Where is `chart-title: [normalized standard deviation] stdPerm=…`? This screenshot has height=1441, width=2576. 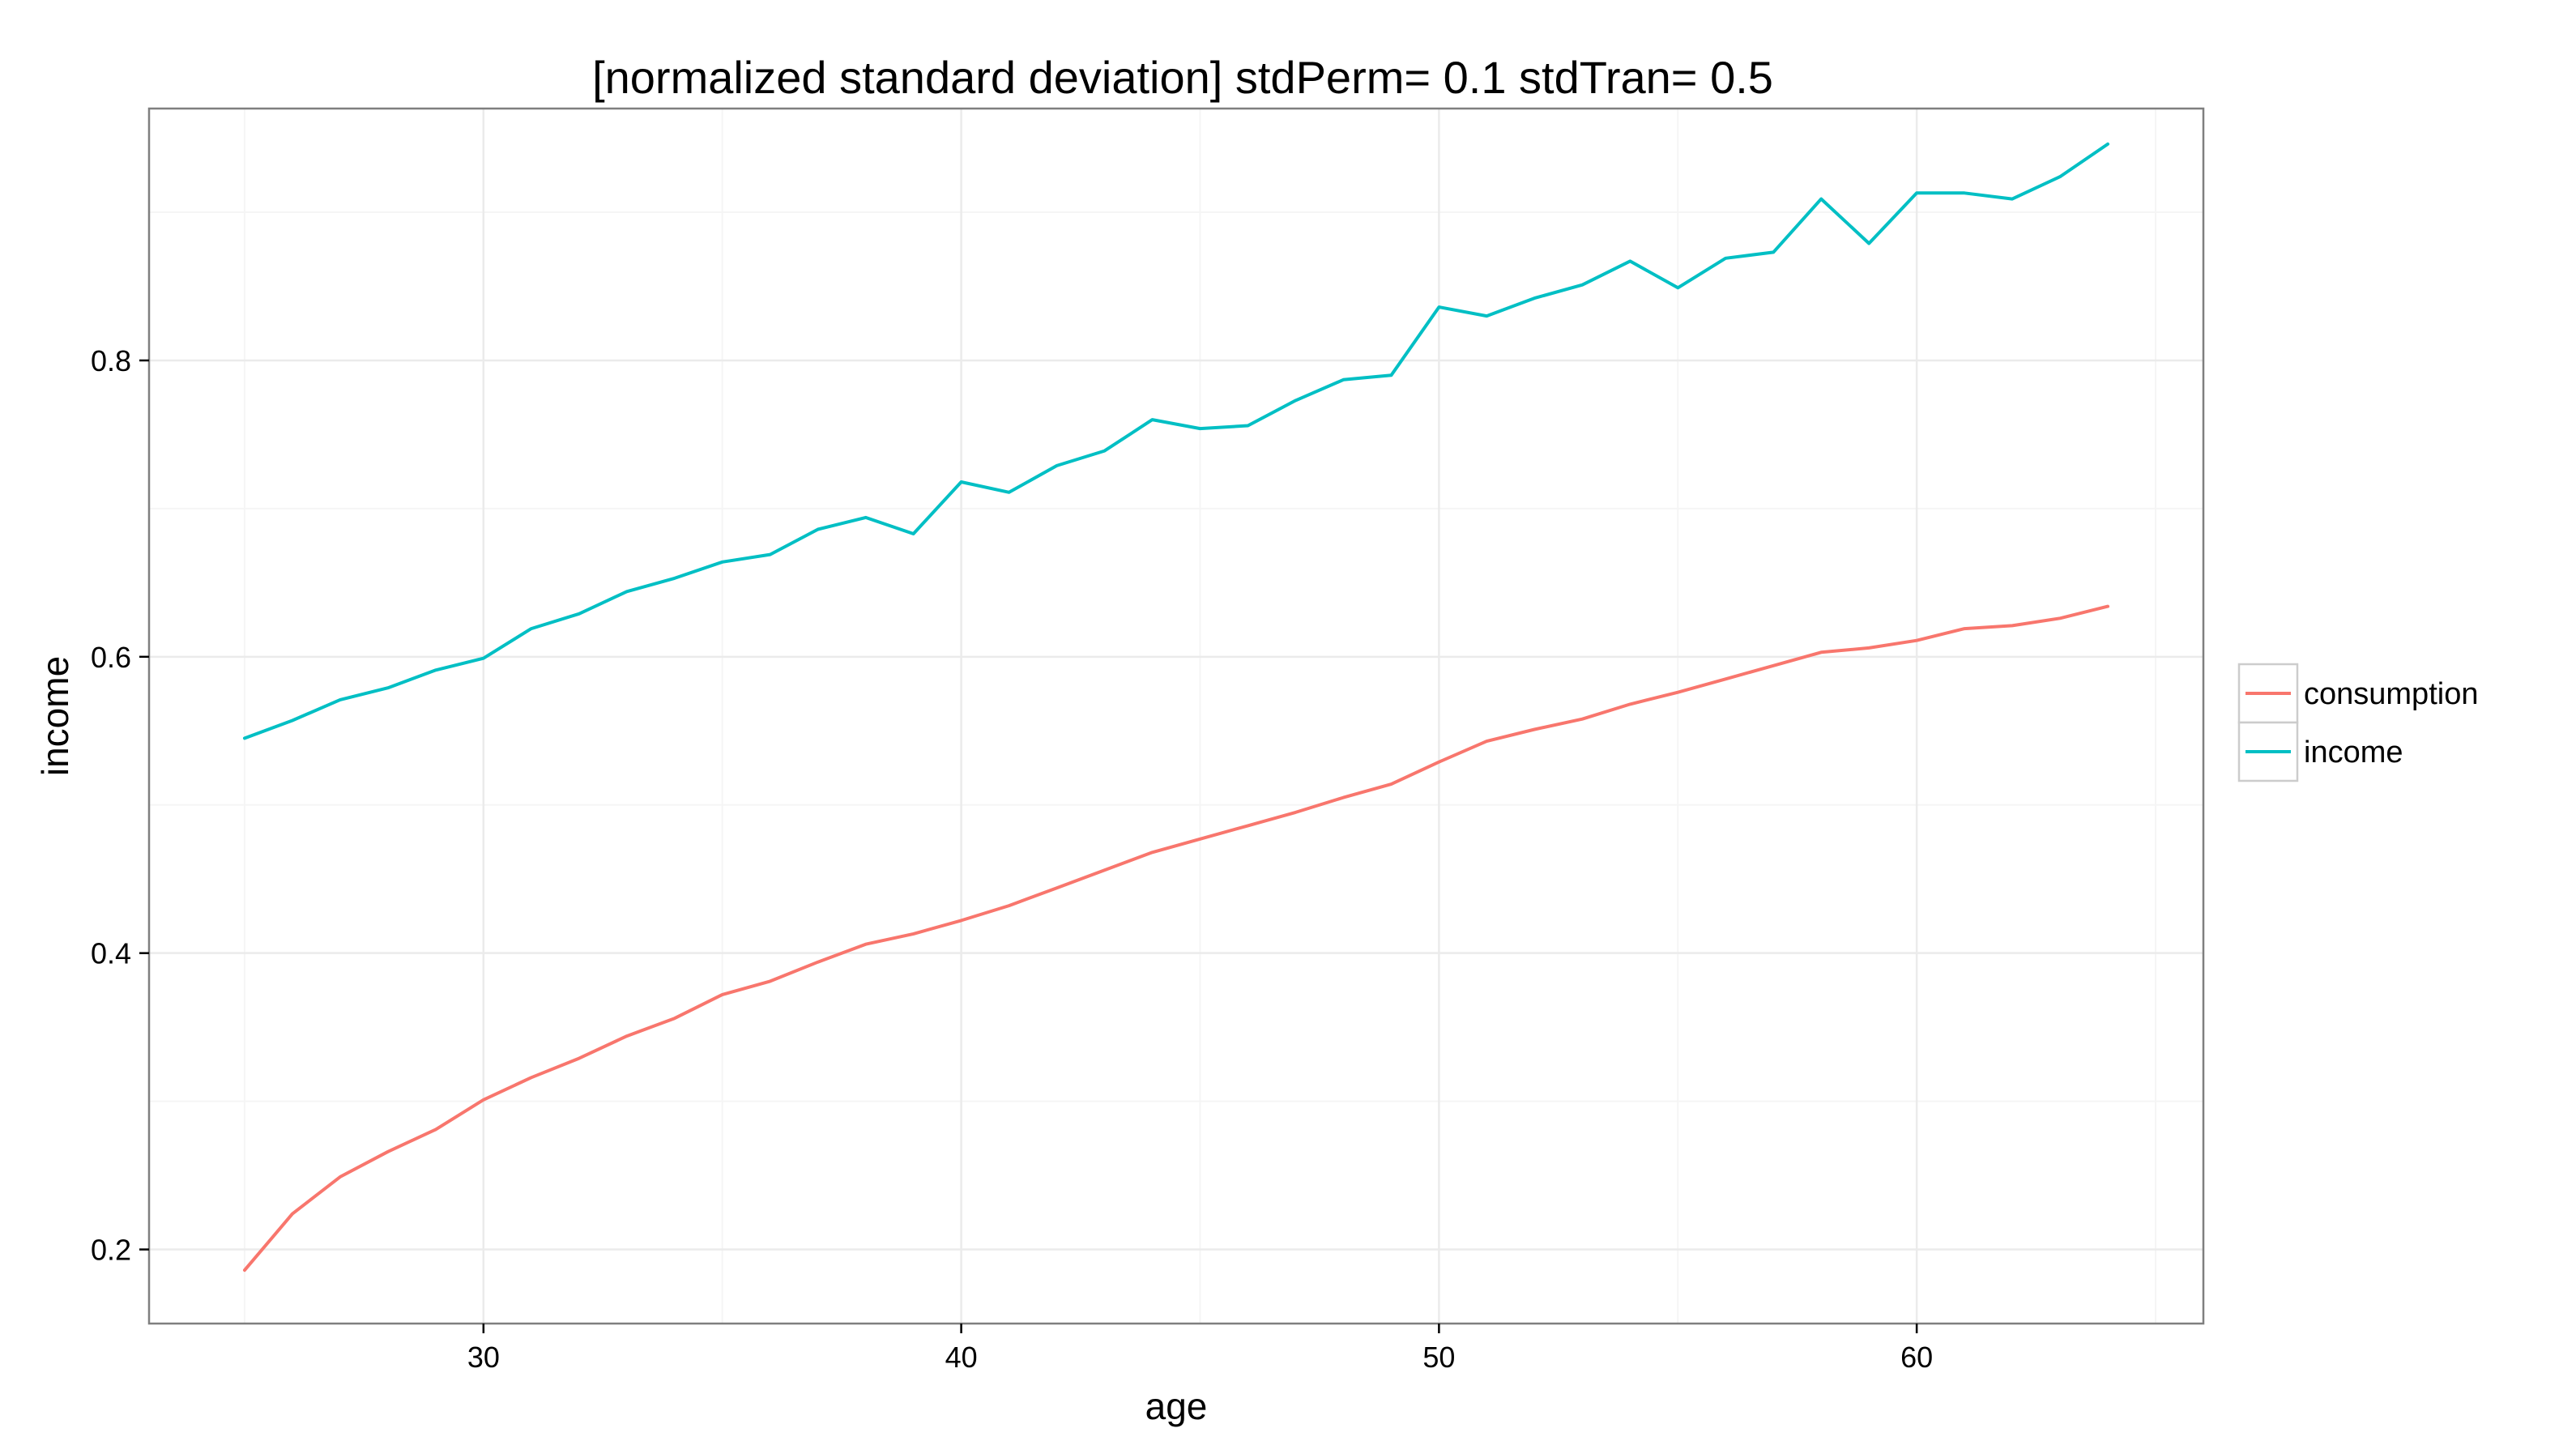
chart-title: [normalized standard deviation] stdPerm=… is located at coordinates (1182, 77).